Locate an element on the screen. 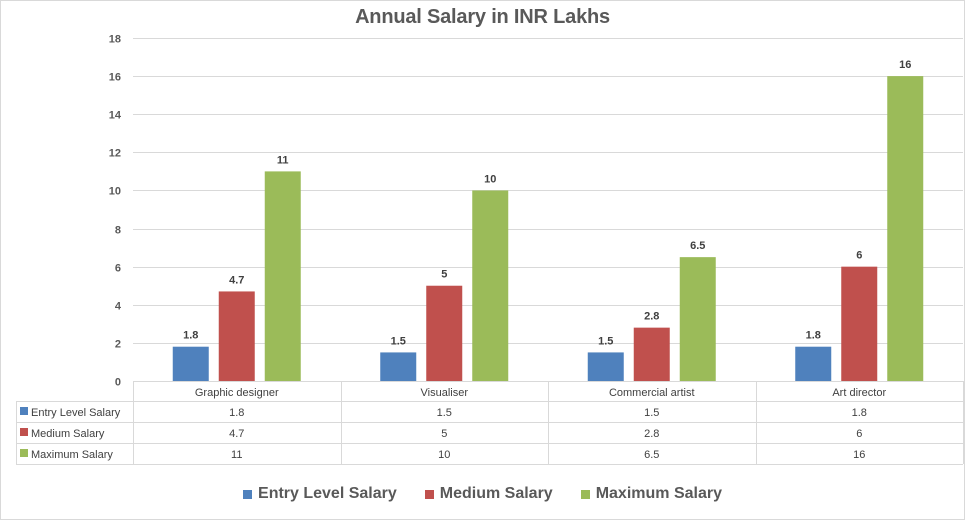 Image resolution: width=965 pixels, height=520 pixels. table-cell: 11 is located at coordinates (236, 455).